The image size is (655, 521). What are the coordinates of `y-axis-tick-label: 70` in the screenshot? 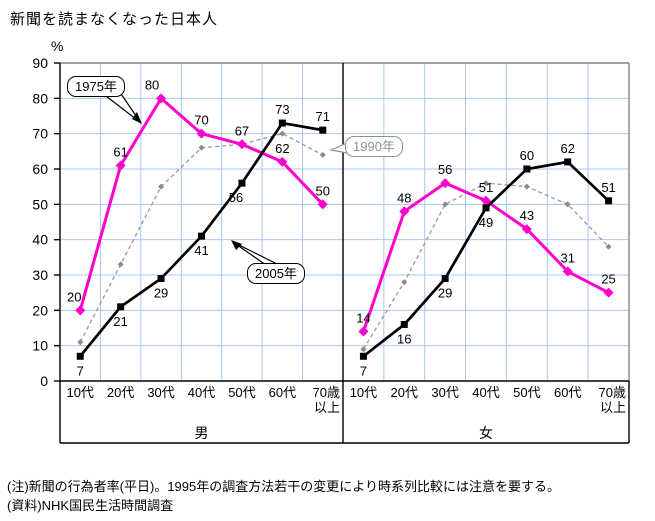 It's located at (40, 134).